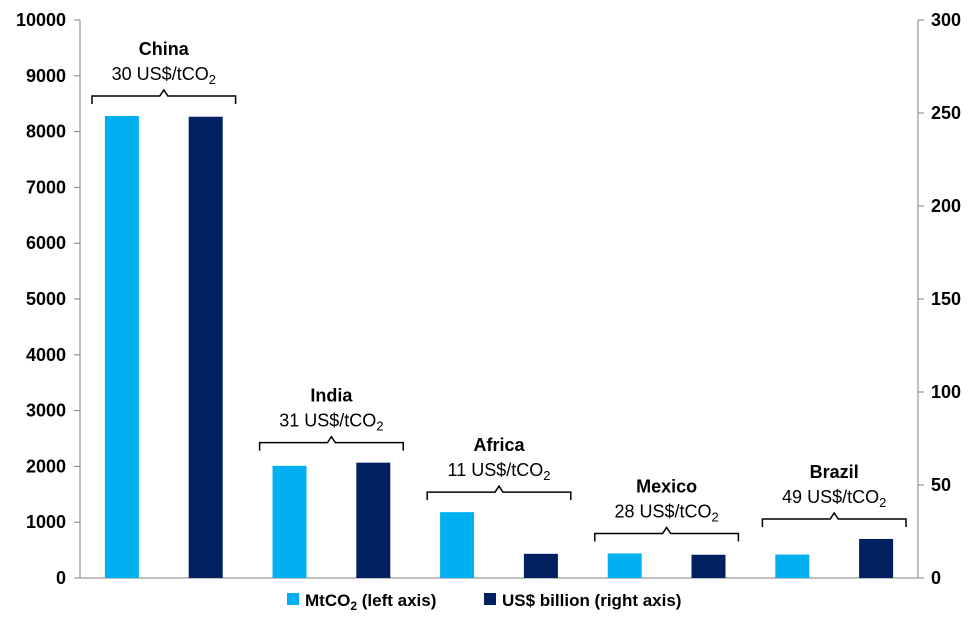  I want to click on label-brazil: Brazil, so click(834, 472).